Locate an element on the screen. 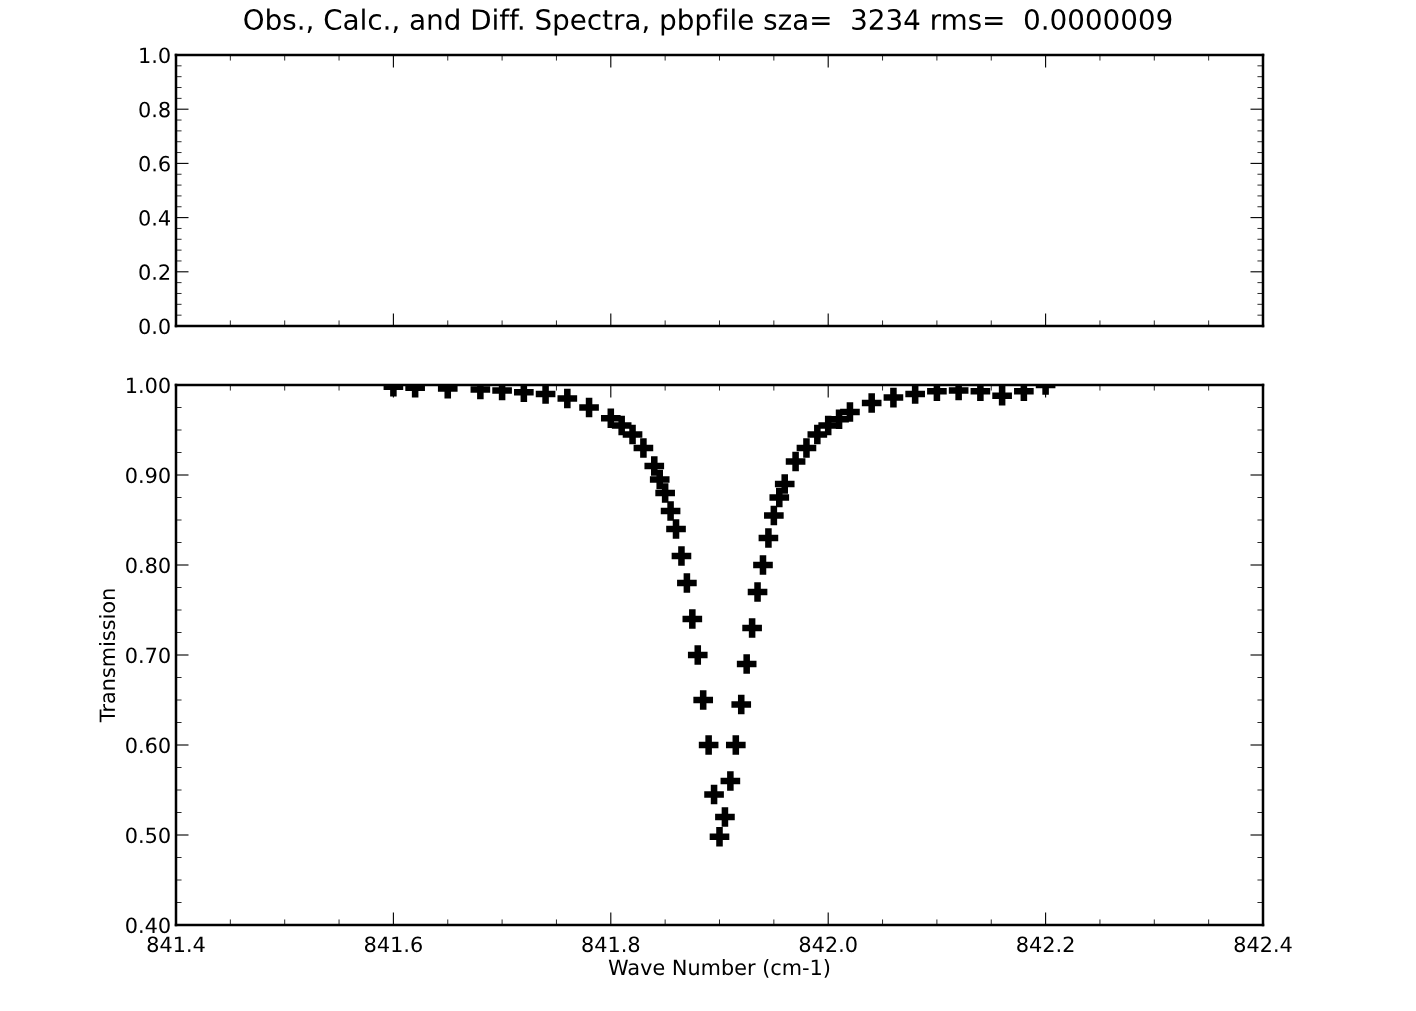  x-tick-label: 842.0 is located at coordinates (828, 944).